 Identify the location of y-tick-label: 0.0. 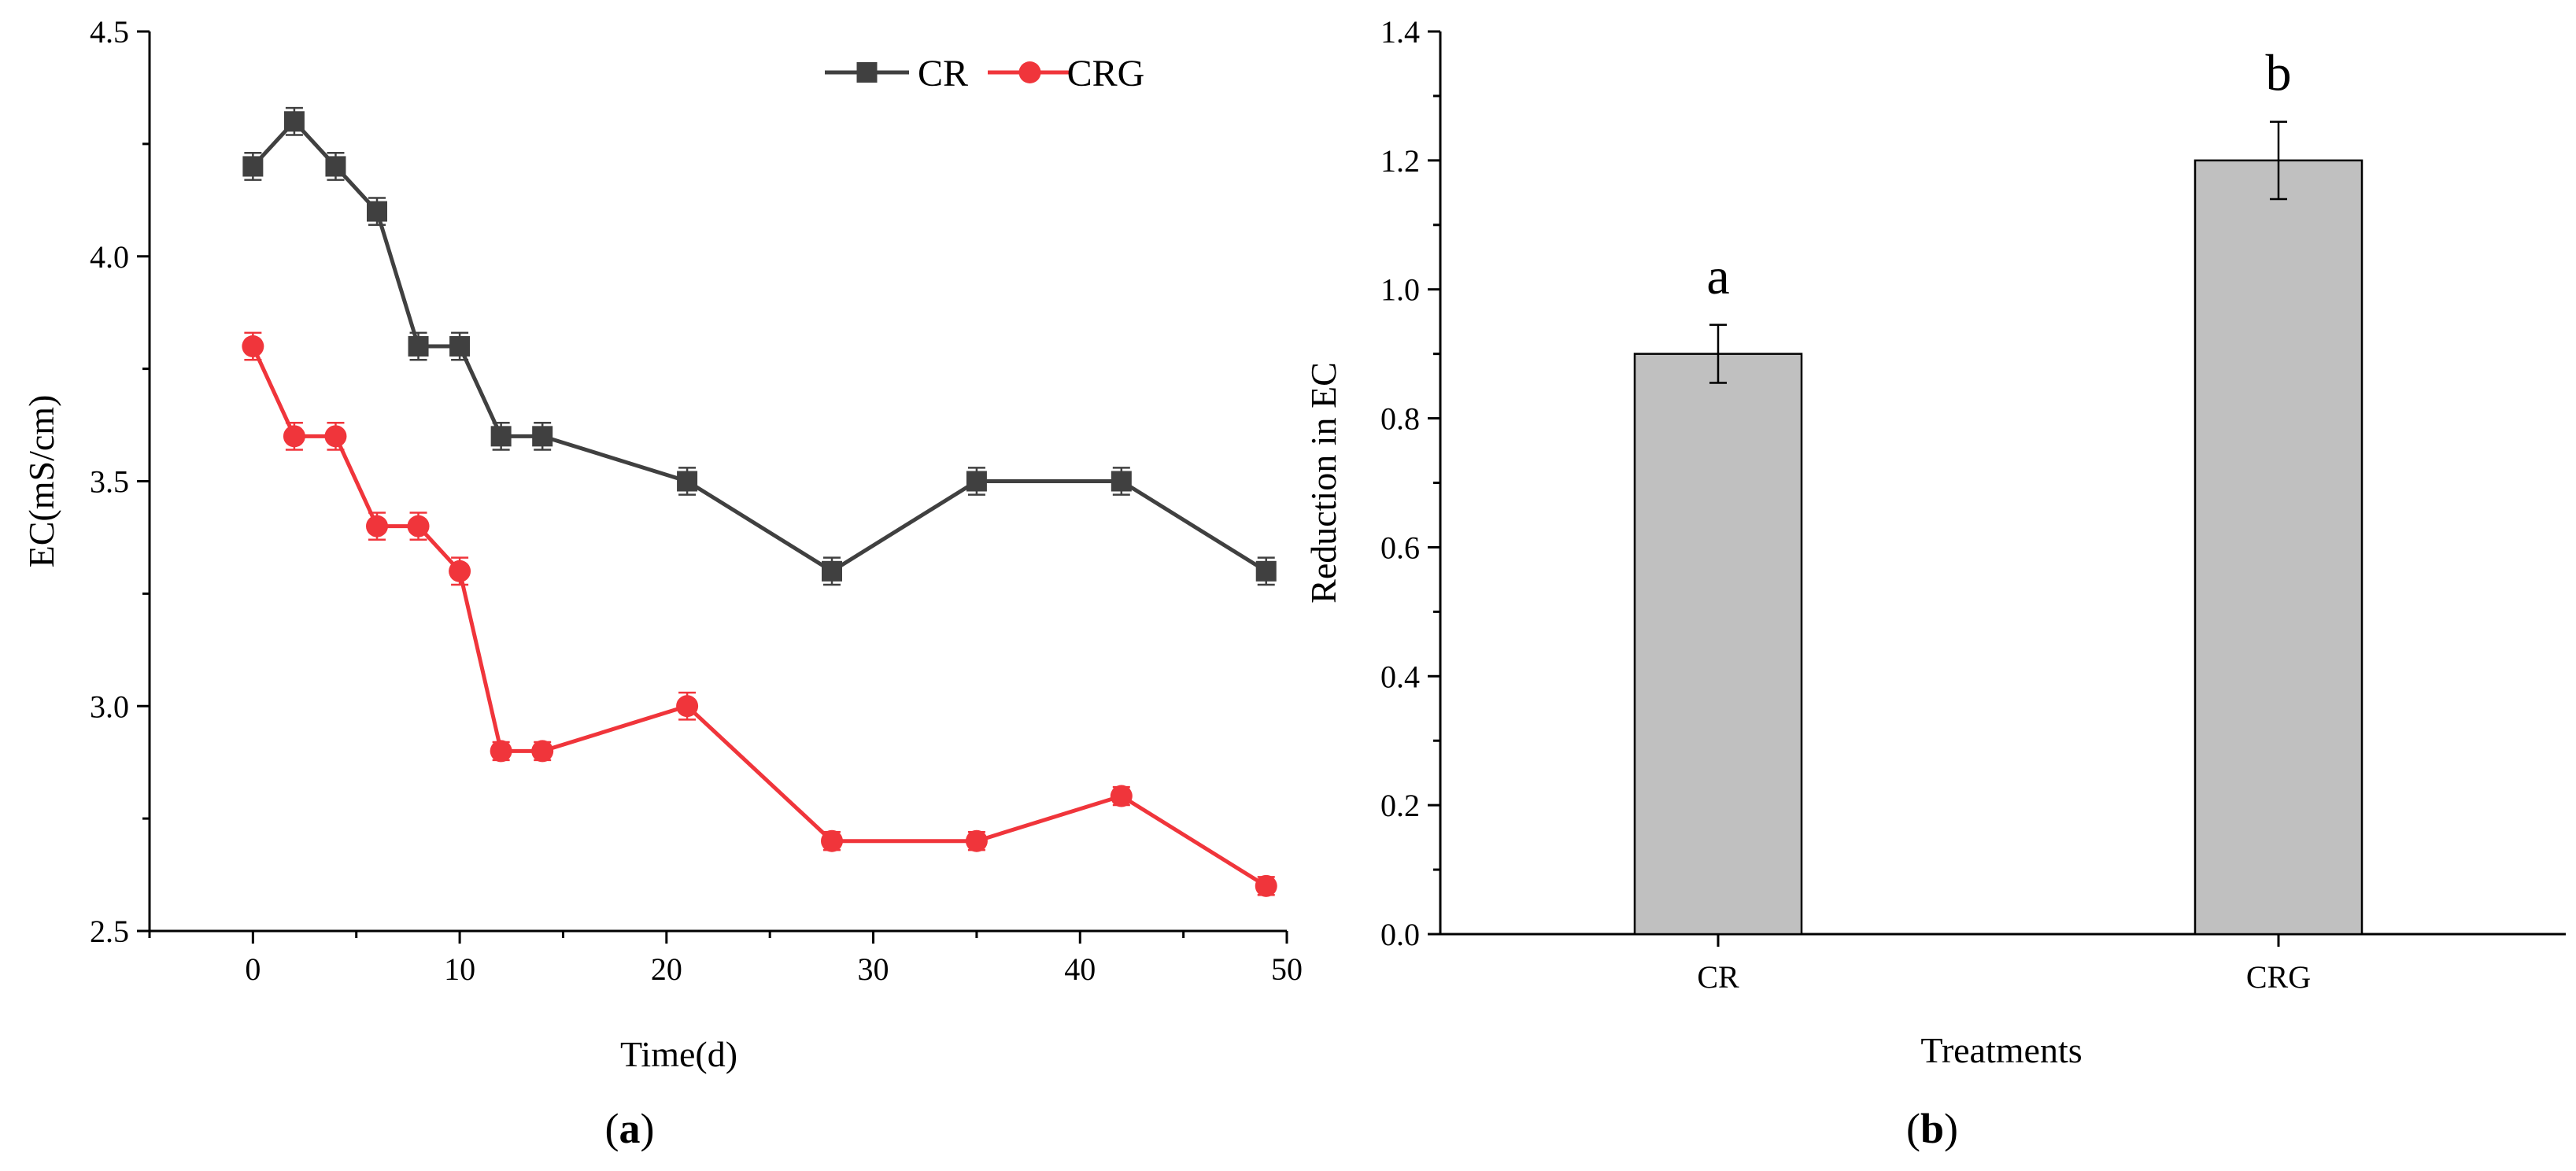
(1400, 934).